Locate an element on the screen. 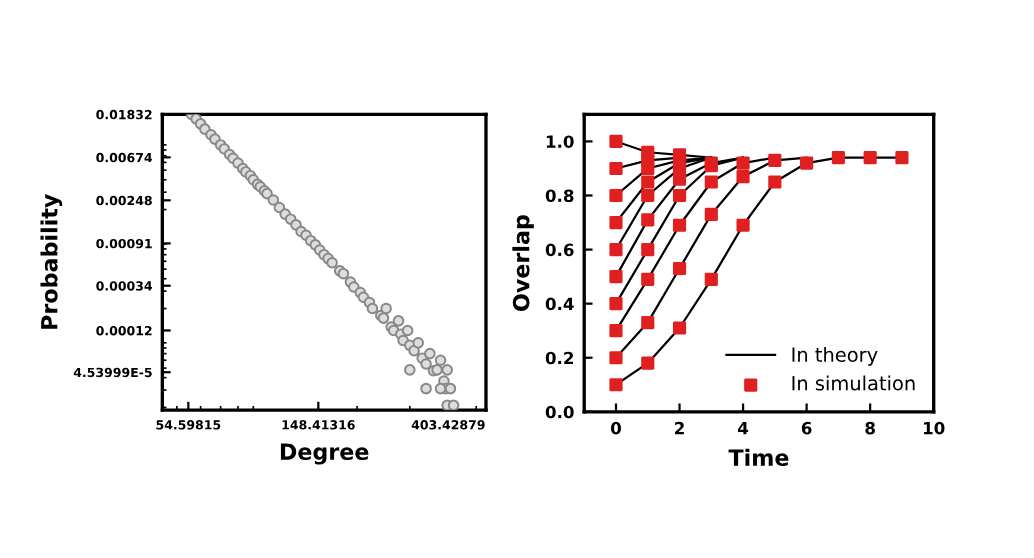 This screenshot has width=1034, height=558. y-tick-label: 0.8 is located at coordinates (559, 196).